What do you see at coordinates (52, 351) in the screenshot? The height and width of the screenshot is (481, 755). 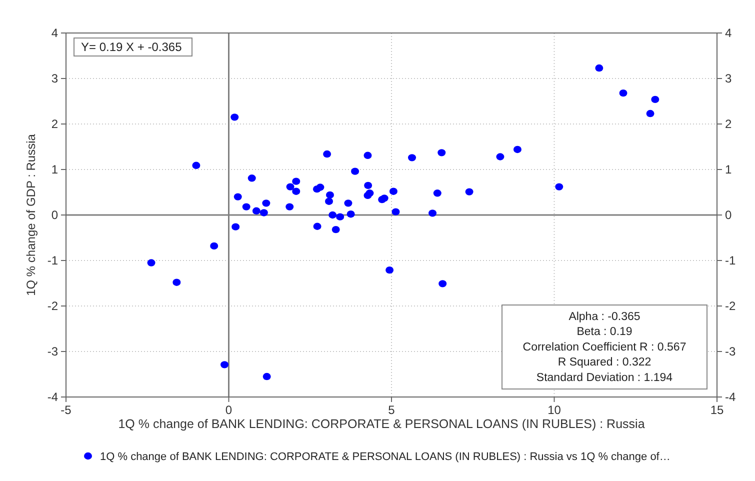 I see `y-tick-label: -3` at bounding box center [52, 351].